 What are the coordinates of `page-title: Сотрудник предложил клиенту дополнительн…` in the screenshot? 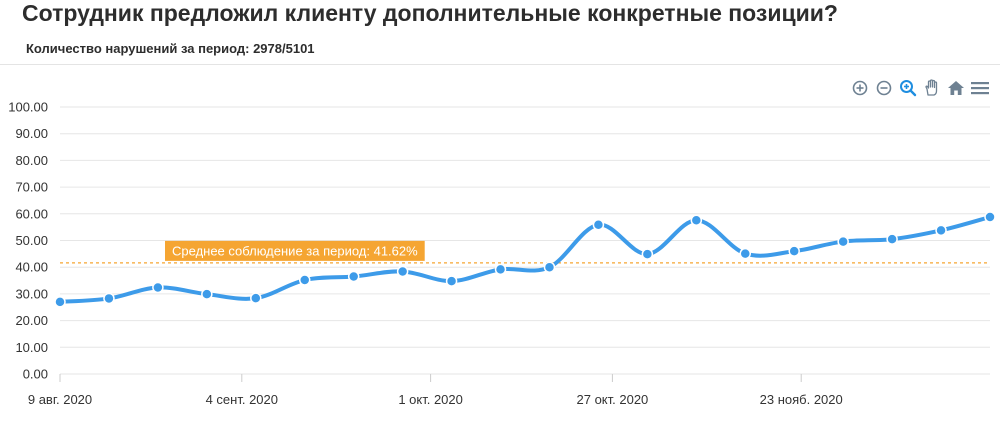 It's located at (430, 13).